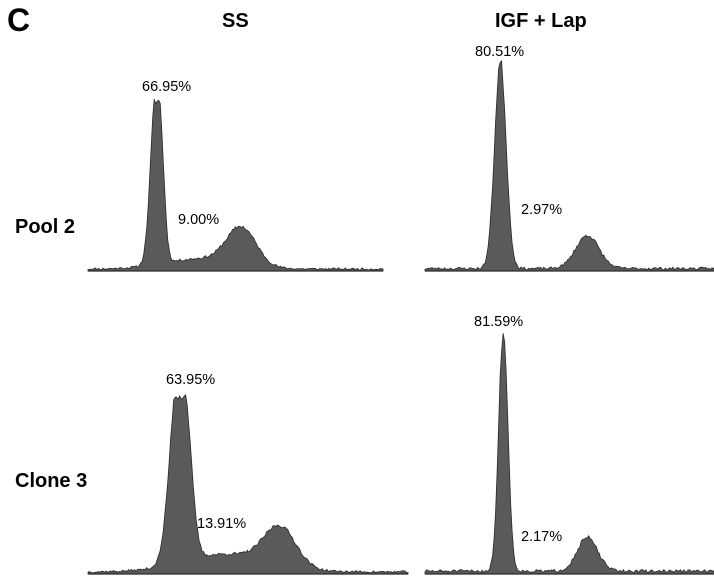 This screenshot has width=714, height=577. Describe the element at coordinates (45, 227) in the screenshot. I see `row-label-pool-2: Pool 2` at that location.